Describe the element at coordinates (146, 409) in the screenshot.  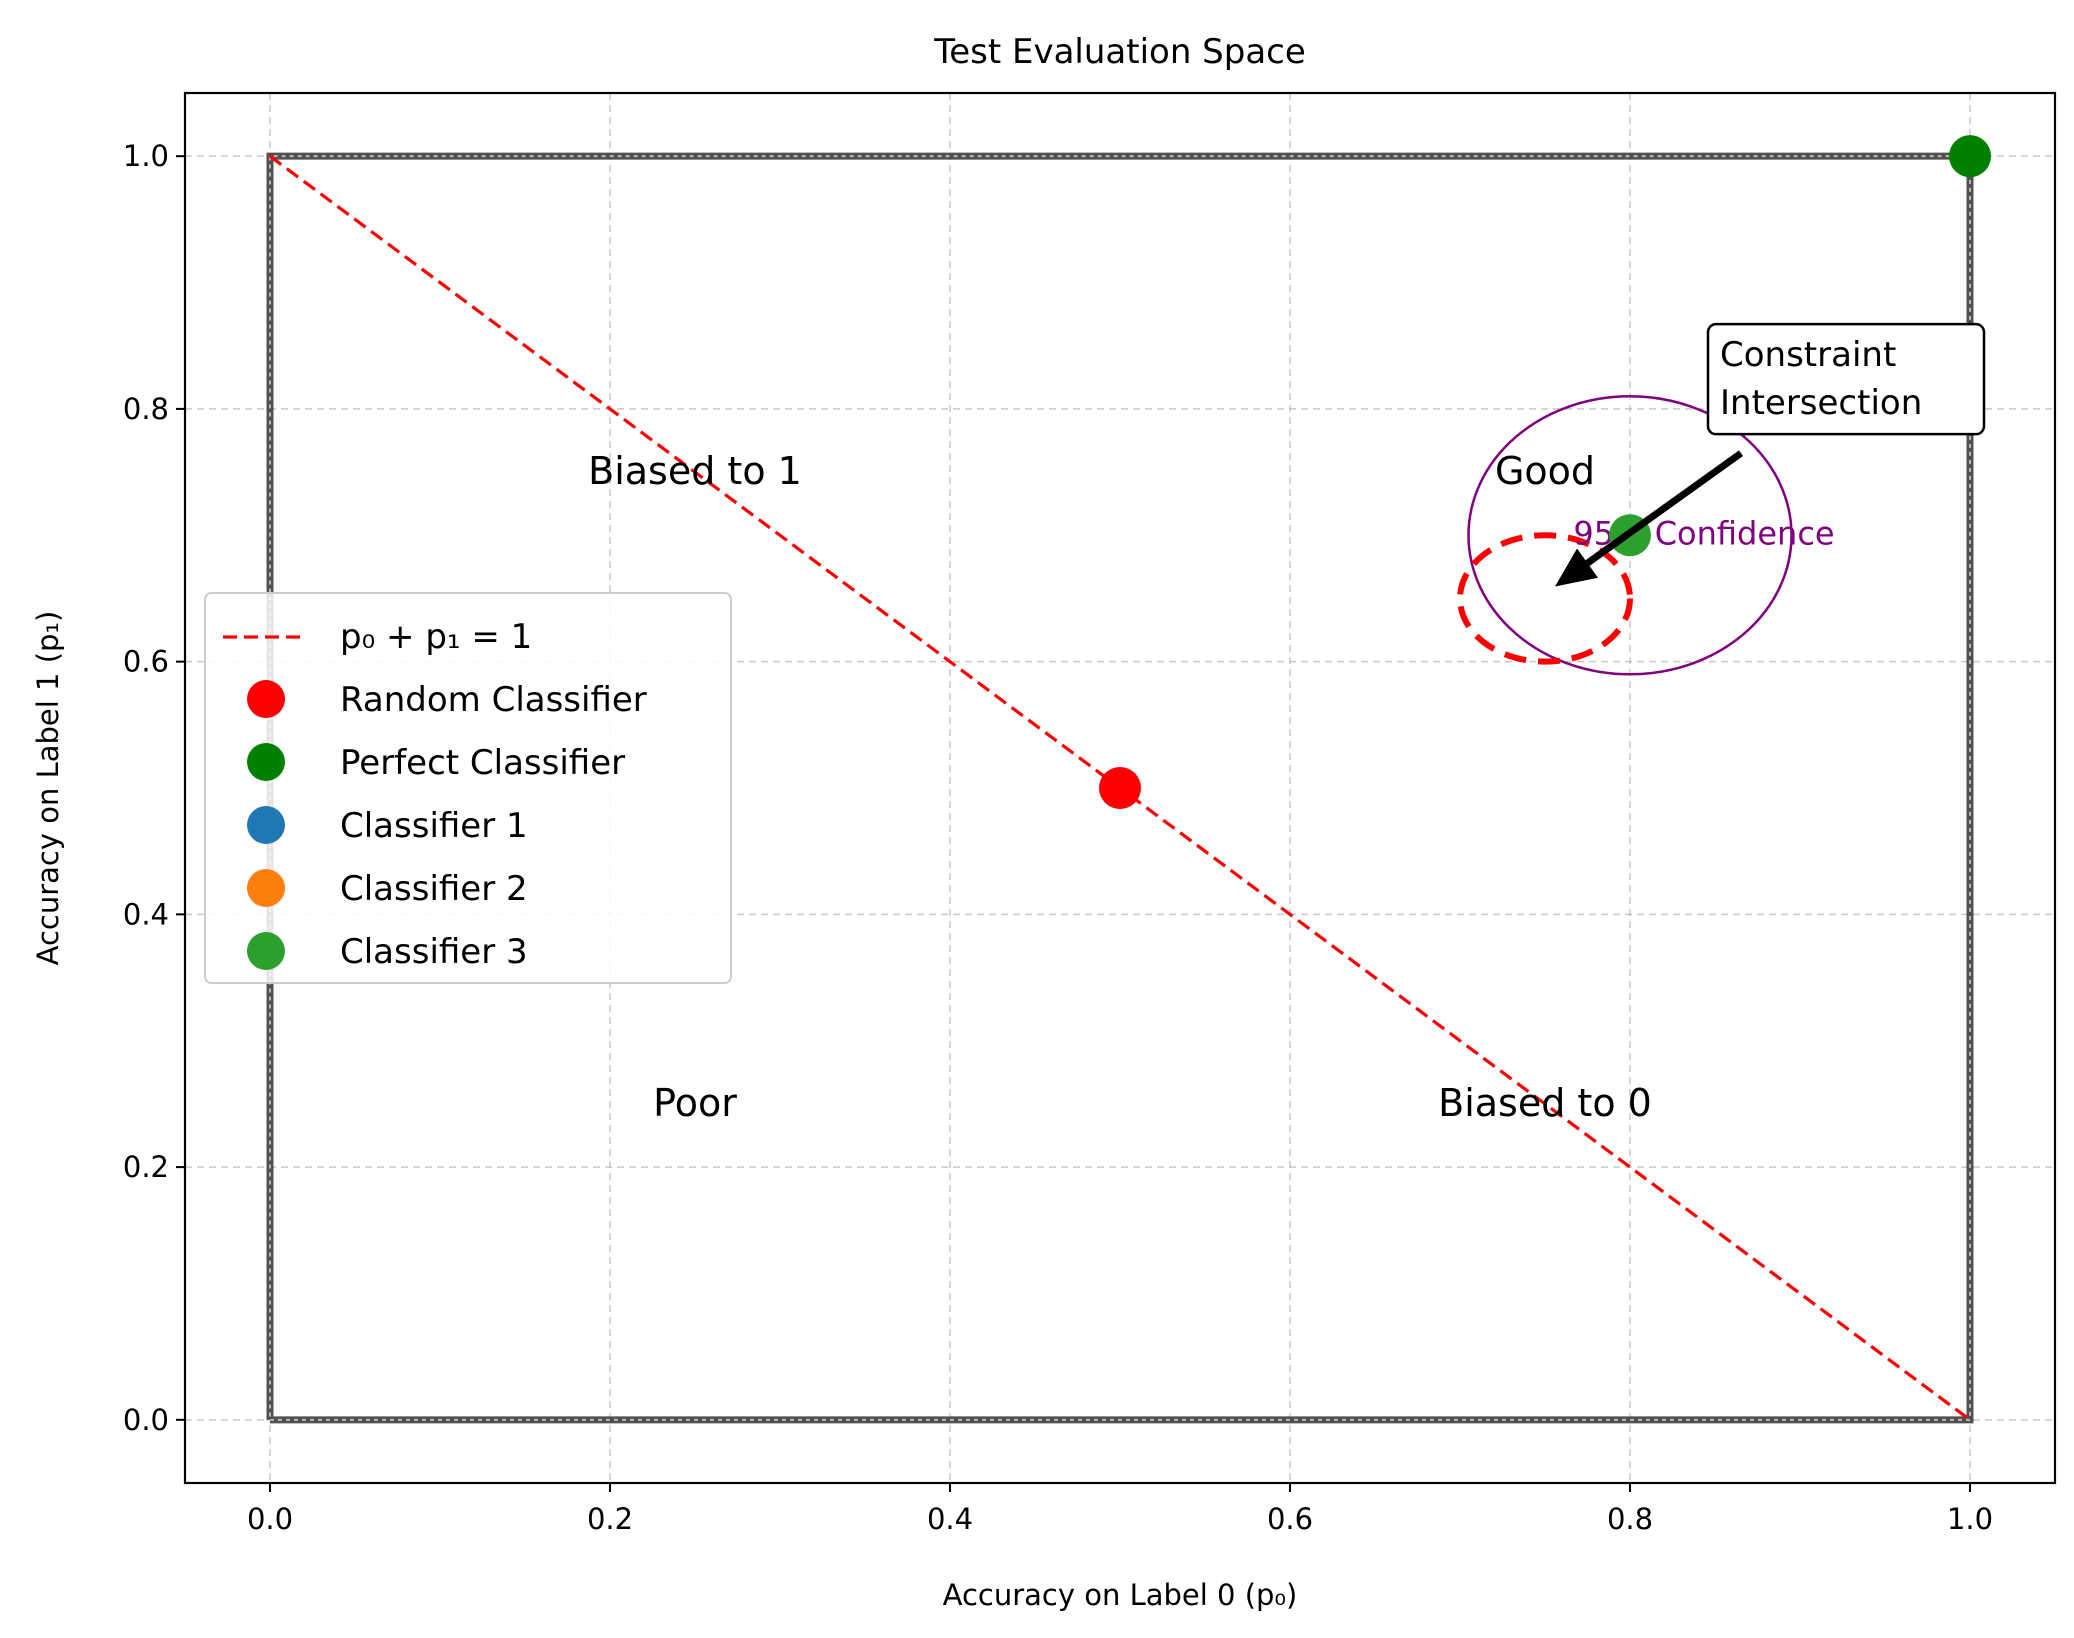
I see `y-tick-label: 0.8` at that location.